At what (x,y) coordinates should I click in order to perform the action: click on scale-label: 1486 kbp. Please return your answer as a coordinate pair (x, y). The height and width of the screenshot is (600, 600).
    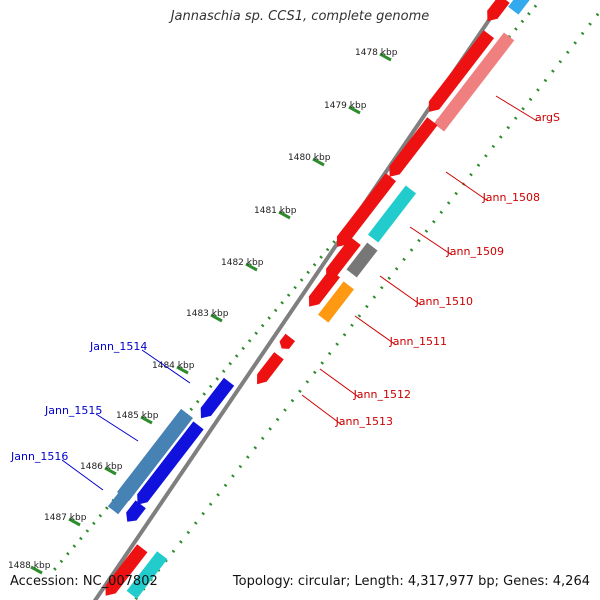
    Looking at the image, I should click on (101, 467).